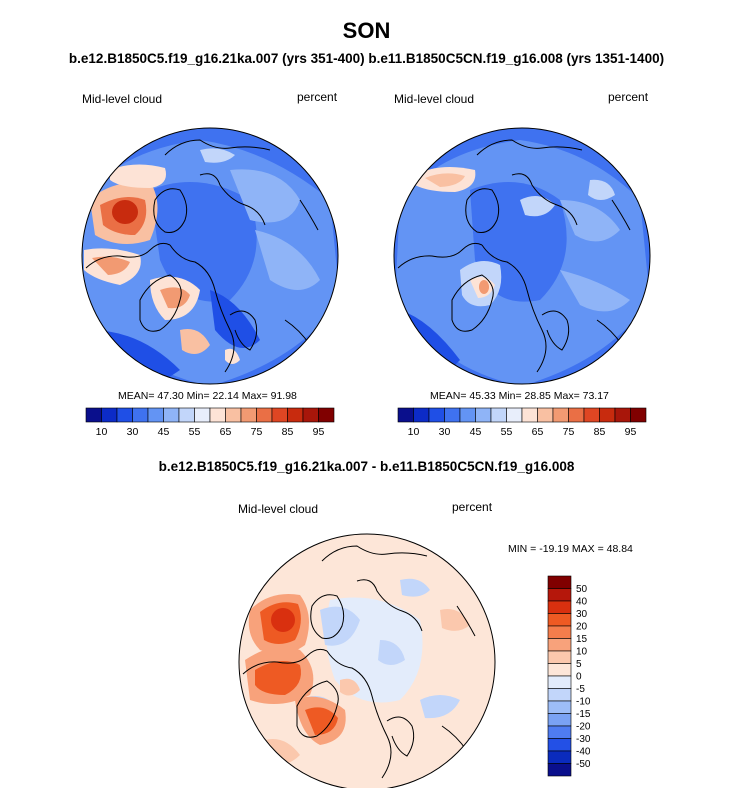 The width and height of the screenshot is (733, 788). Describe the element at coordinates (582, 614) in the screenshot. I see `diff-colorbar-tick-label: 30` at that location.